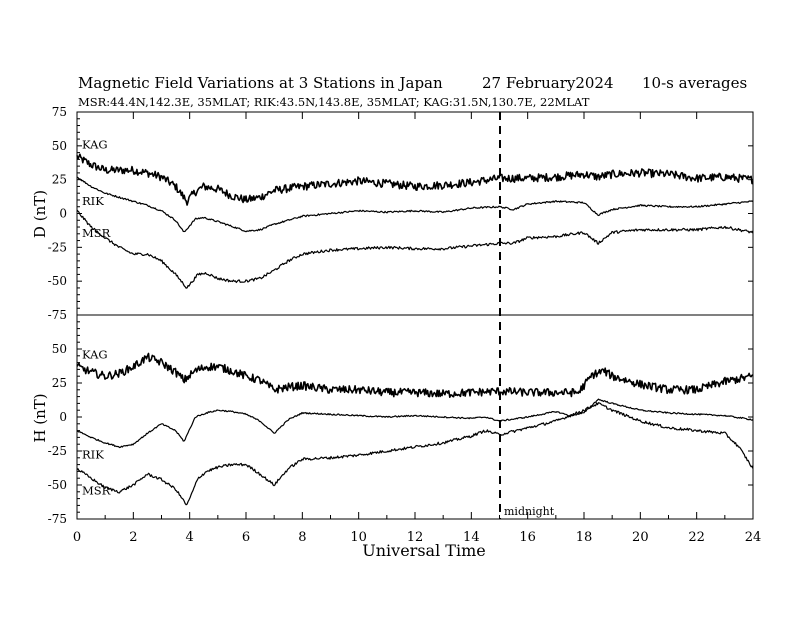 The width and height of the screenshot is (792, 617). What do you see at coordinates (59, 146) in the screenshot?
I see `top-ytick-label: 50` at bounding box center [59, 146].